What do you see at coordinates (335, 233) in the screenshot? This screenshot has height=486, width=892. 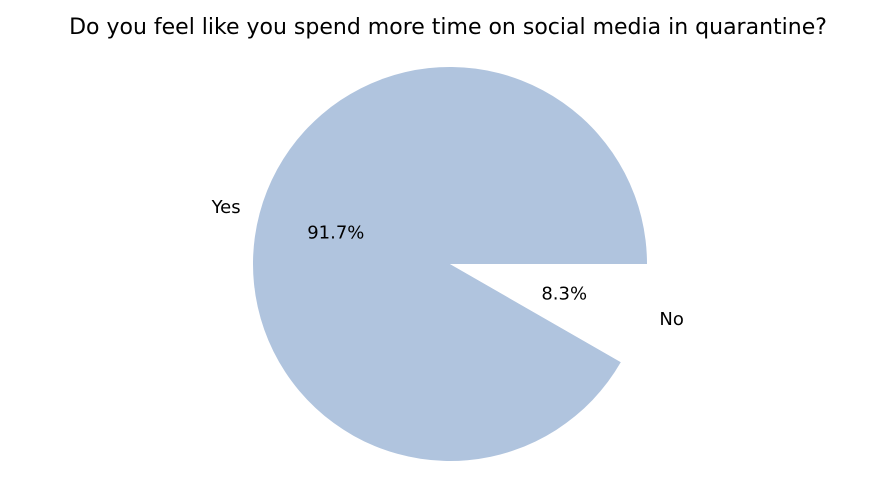 I see `slice-percent-yes: 91.7%` at bounding box center [335, 233].